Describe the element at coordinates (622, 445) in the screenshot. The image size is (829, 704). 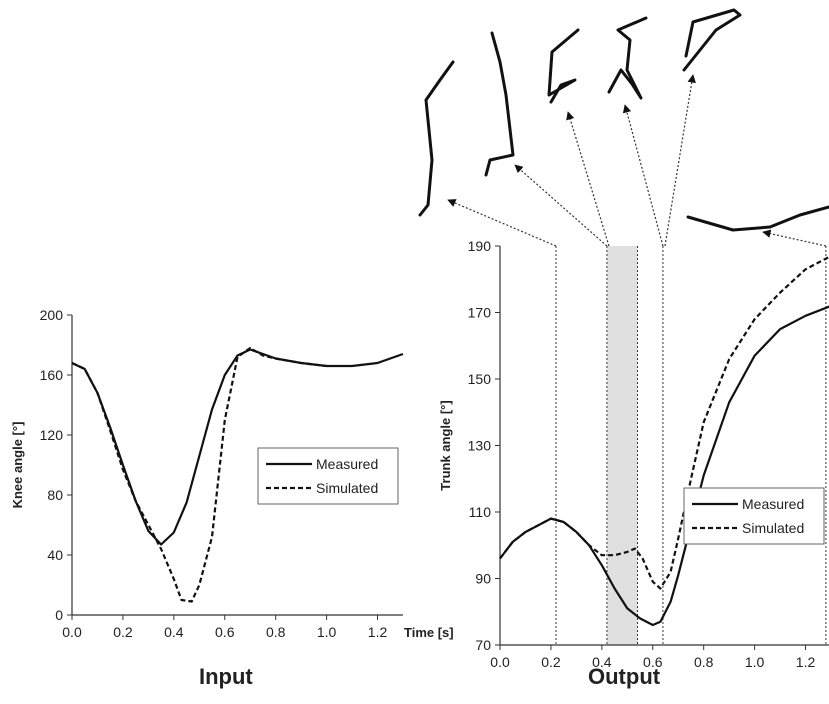
I see `shaded-region` at that location.